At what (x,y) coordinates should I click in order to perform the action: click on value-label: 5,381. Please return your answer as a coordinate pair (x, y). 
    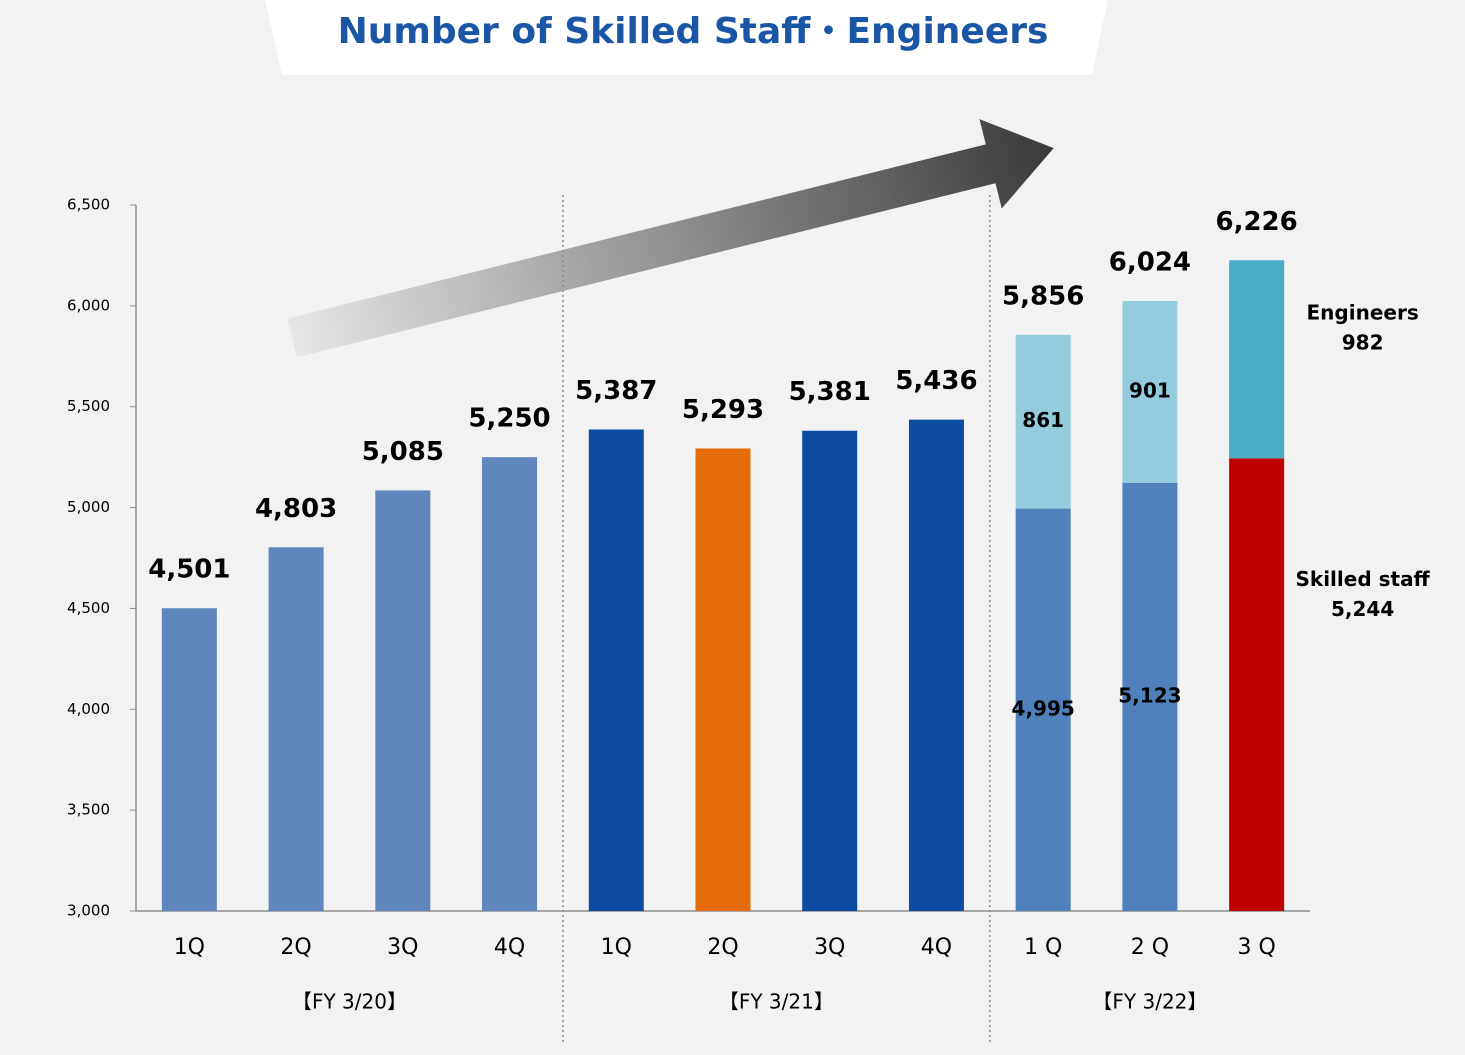
    Looking at the image, I should click on (830, 392).